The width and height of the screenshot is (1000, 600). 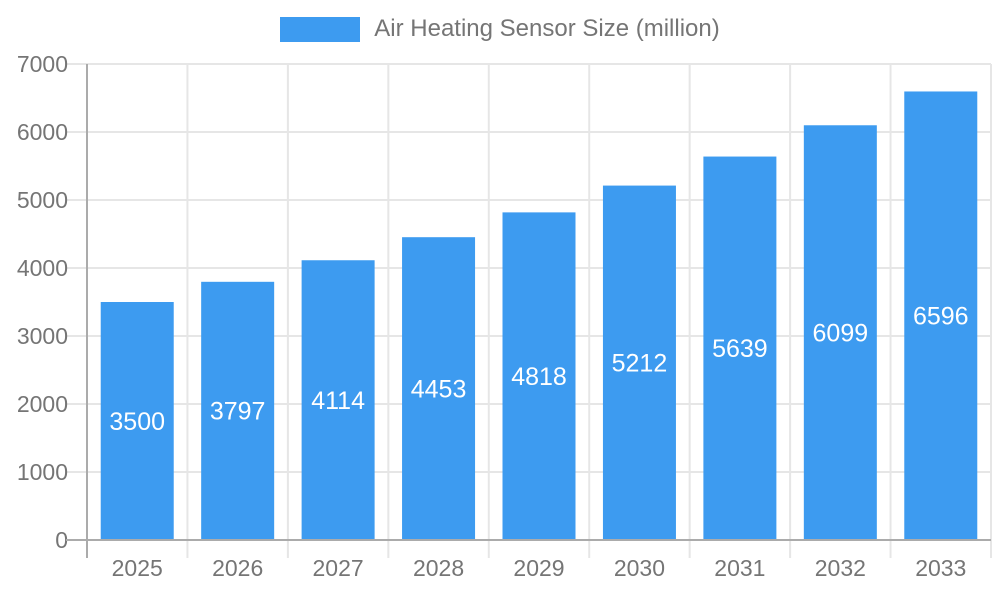 What do you see at coordinates (61, 540) in the screenshot?
I see `y-tick-label: 0` at bounding box center [61, 540].